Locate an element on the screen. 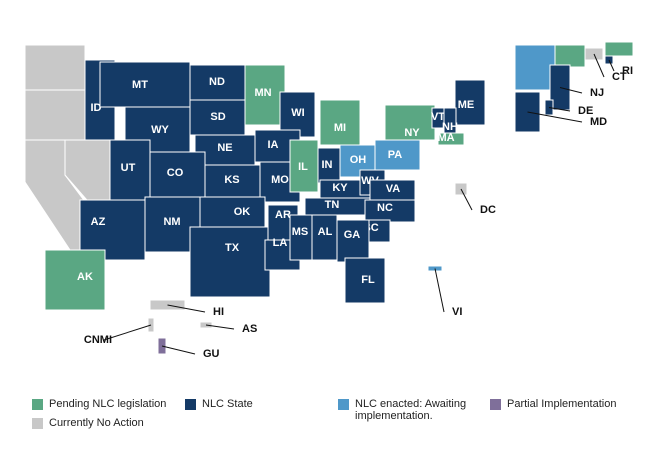 The image size is (656, 453). state-label: KY is located at coordinates (340, 188).